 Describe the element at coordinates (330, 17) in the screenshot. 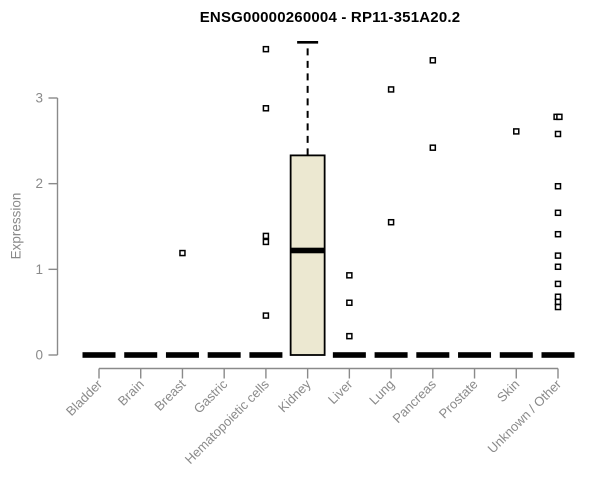

I see `chart-title: ENSG00000260004 - RP11-351A20.2` at that location.